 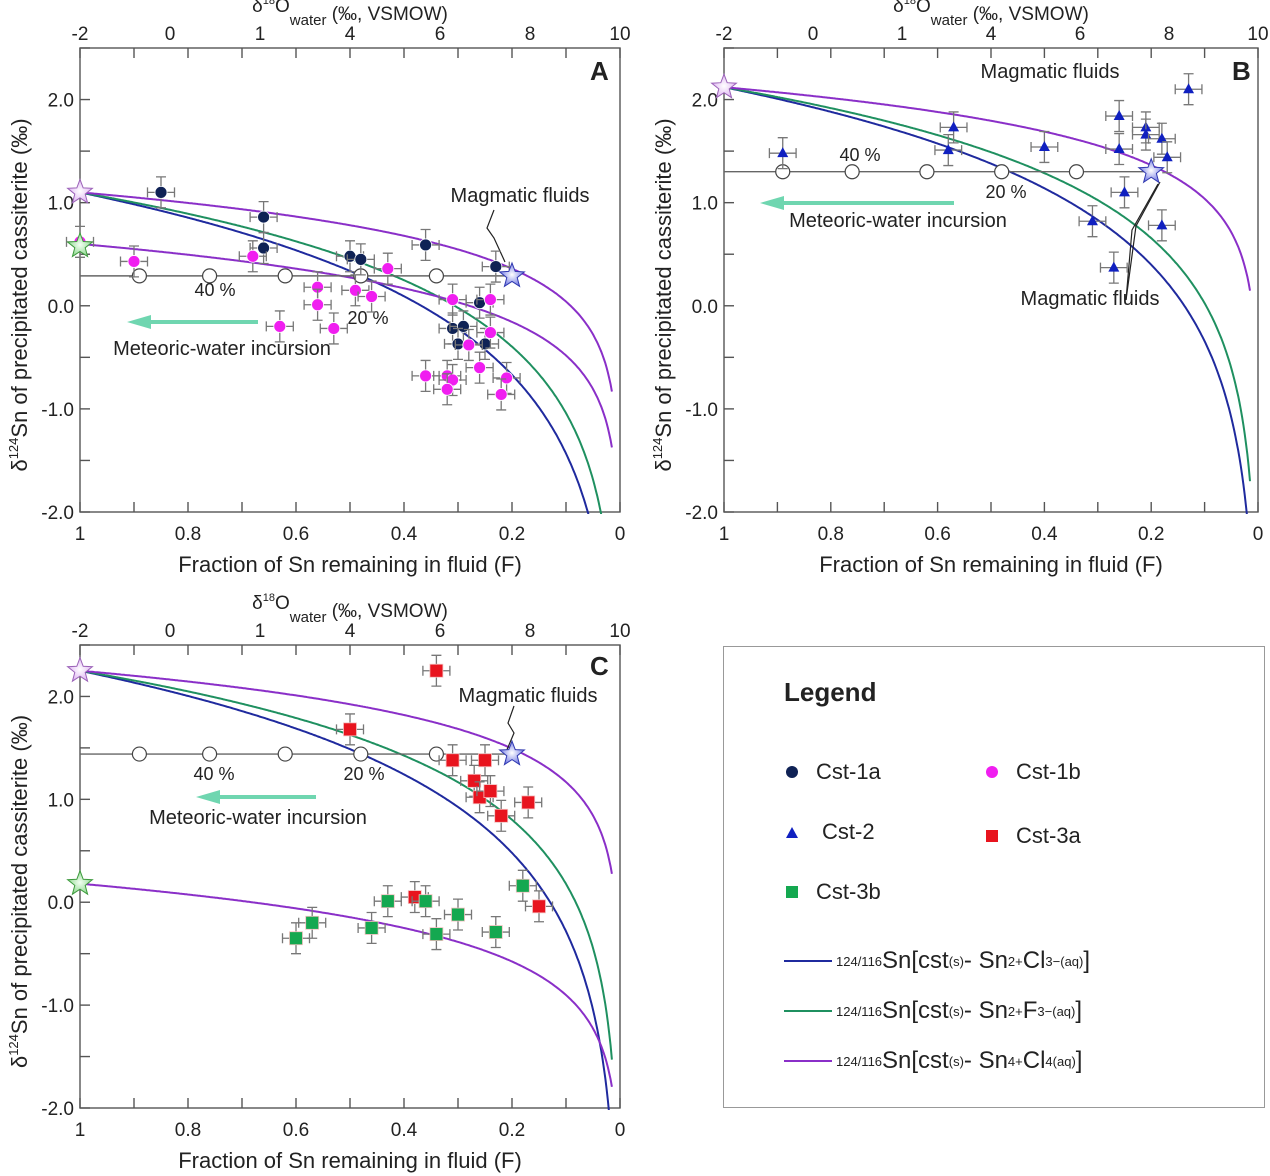 I want to click on y-axis-title-part: 124, so click(x=13, y=449).